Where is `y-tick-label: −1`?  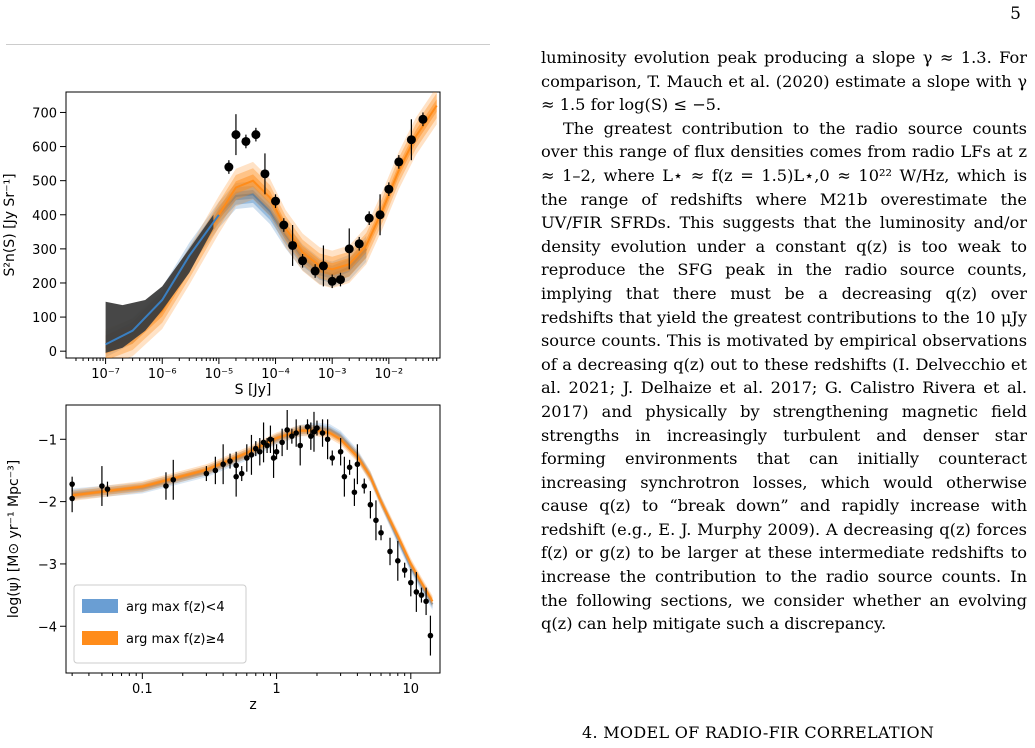
y-tick-label: −1 is located at coordinates (47, 440).